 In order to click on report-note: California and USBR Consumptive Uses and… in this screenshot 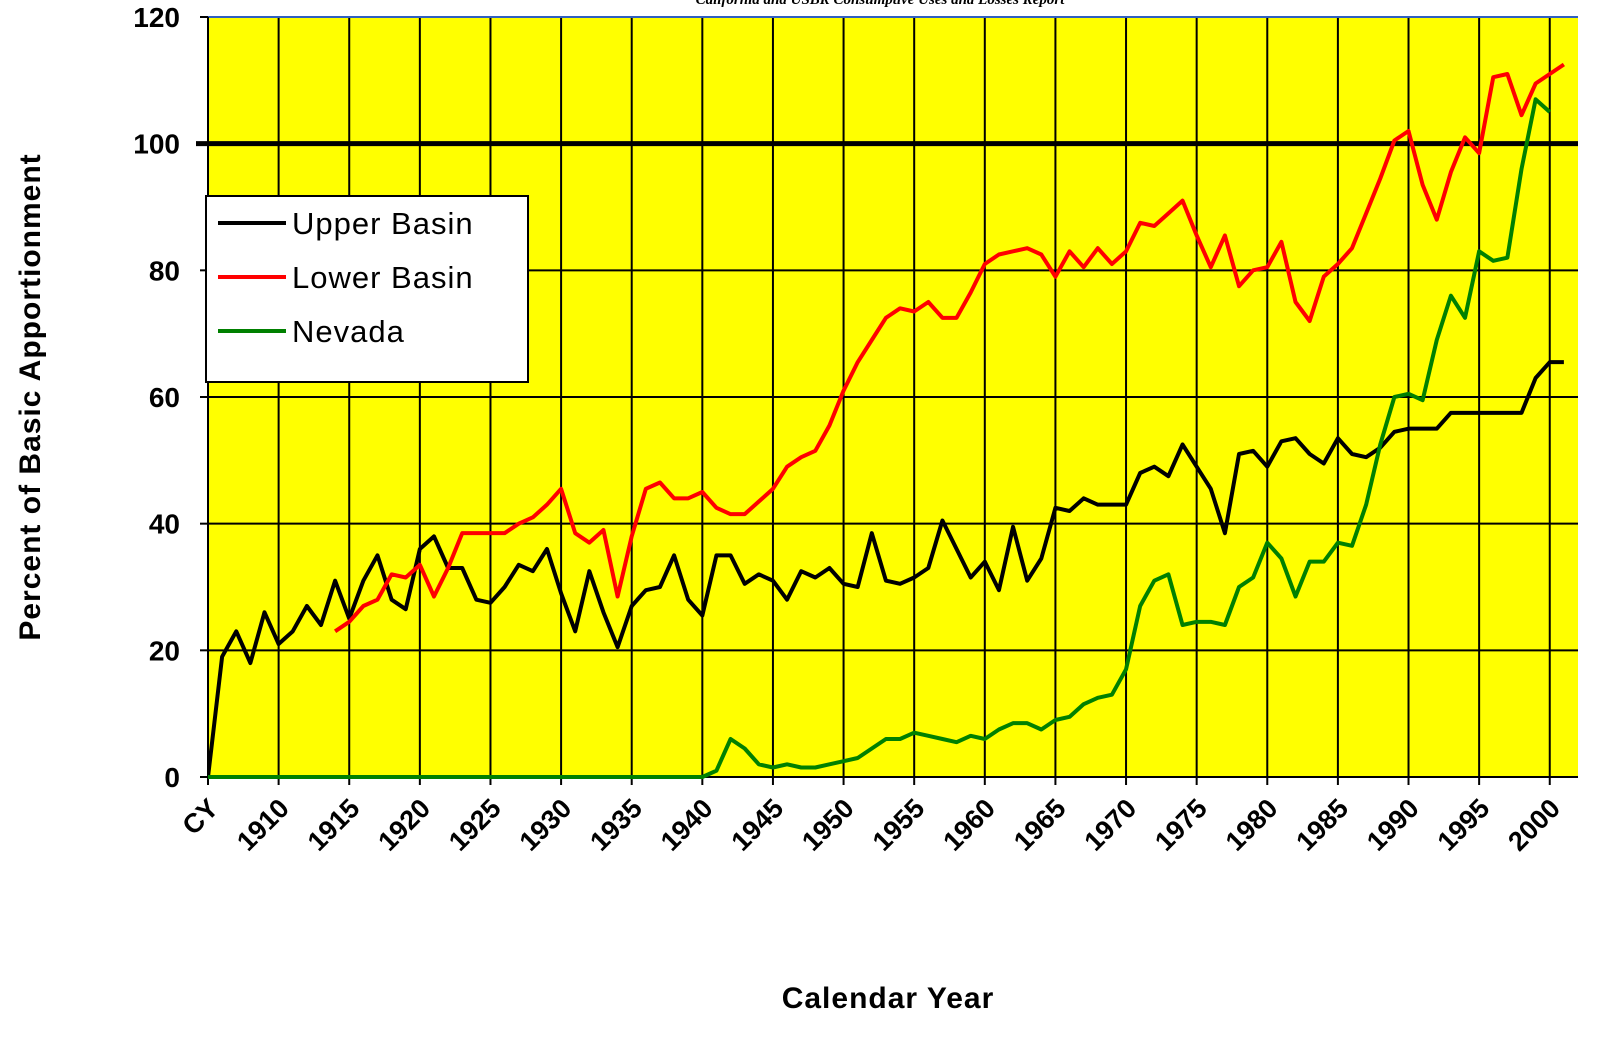, I will do `click(881, 4)`.